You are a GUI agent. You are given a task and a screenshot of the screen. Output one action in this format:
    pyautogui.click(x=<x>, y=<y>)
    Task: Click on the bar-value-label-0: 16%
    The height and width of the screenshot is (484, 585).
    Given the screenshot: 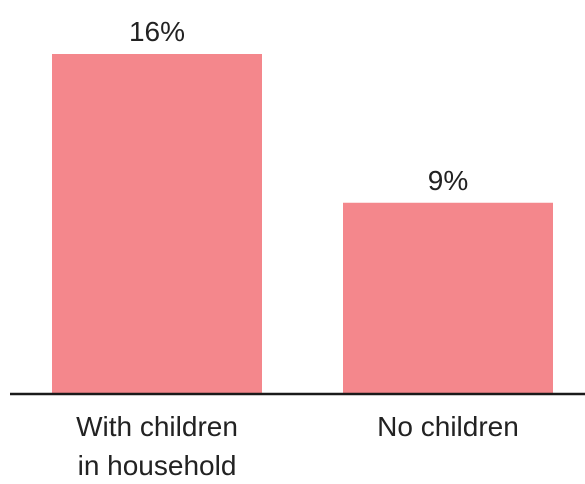 What is the action you would take?
    pyautogui.click(x=157, y=31)
    